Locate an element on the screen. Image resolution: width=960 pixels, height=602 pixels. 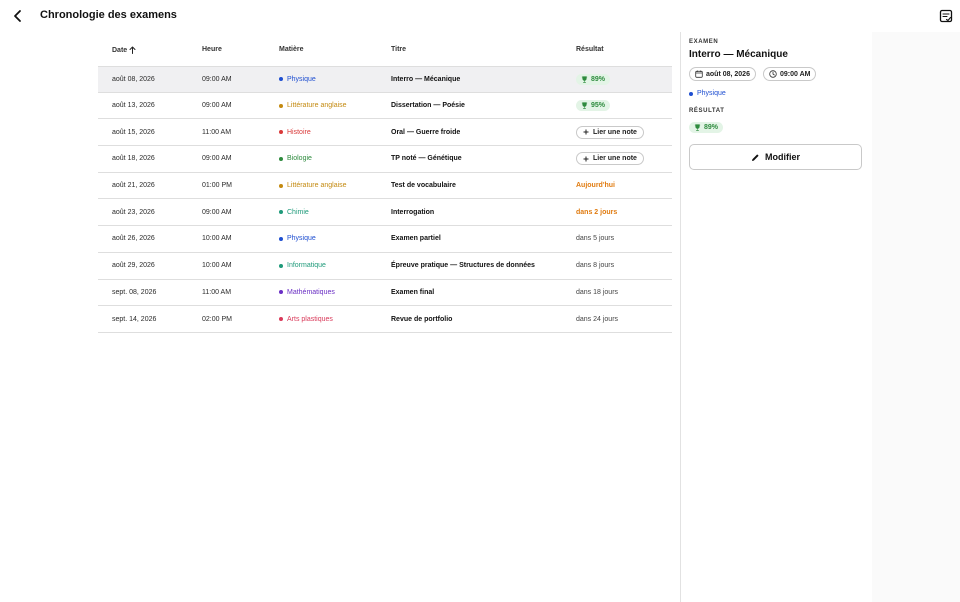
panel-result-badge: 89% is located at coordinates (706, 127).